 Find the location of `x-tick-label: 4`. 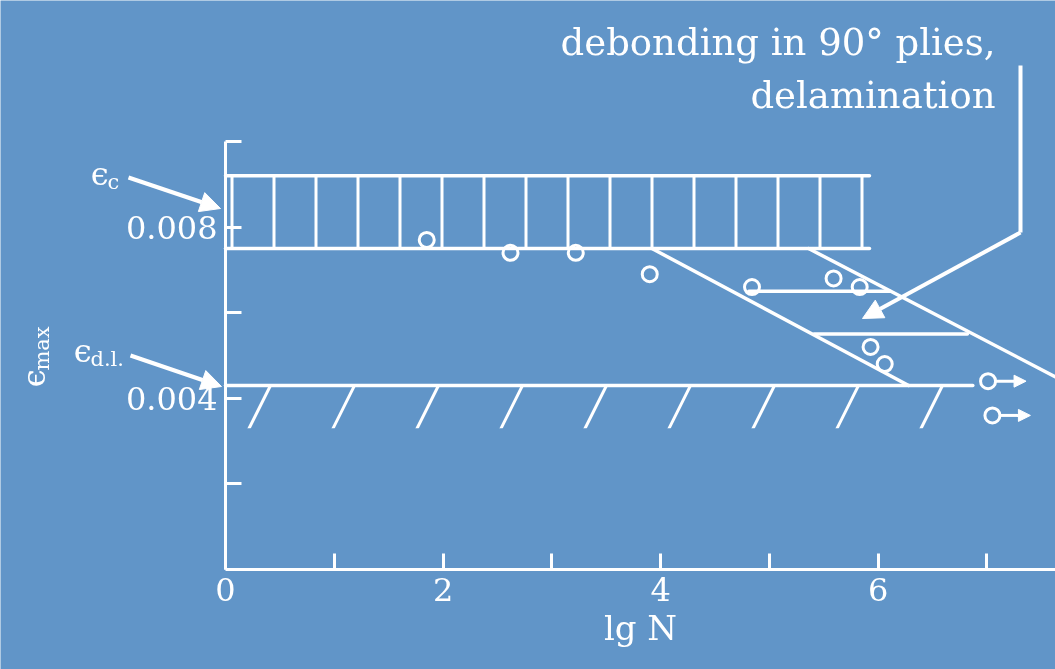

x-tick-label: 4 is located at coordinates (660, 589).